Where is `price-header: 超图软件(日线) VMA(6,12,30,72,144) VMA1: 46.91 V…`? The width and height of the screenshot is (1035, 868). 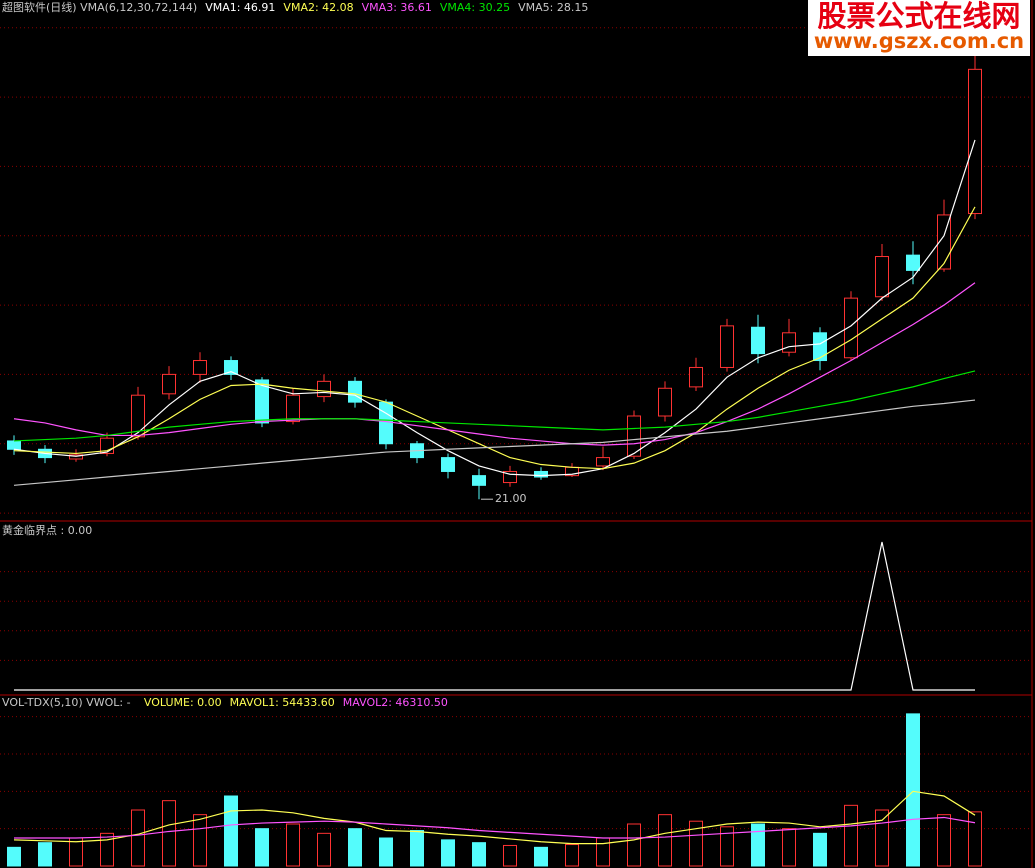 price-header: 超图软件(日线) VMA(6,12,30,72,144) VMA1: 46.91 V… is located at coordinates (295, 7).